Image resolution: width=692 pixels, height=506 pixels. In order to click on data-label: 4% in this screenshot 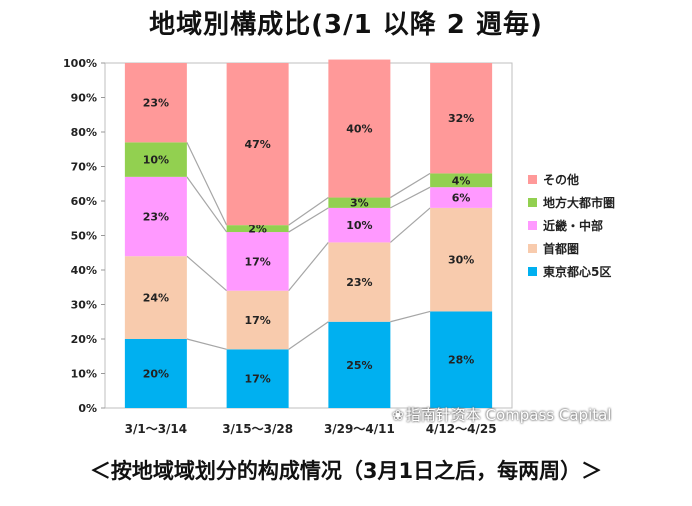, I will do `click(461, 180)`.